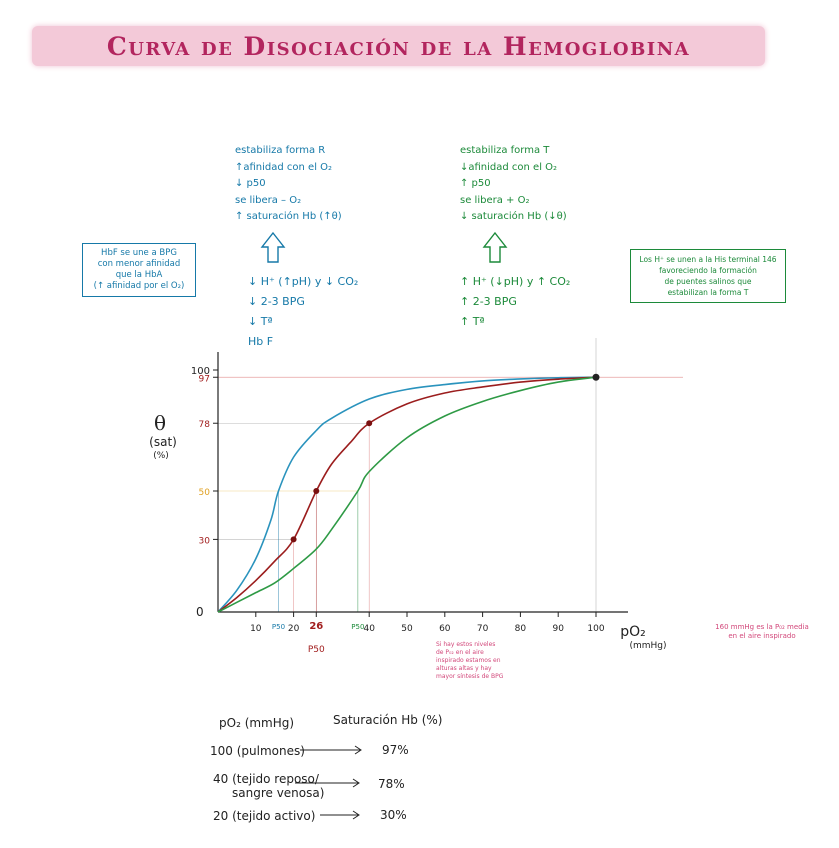 Image resolution: width=839 pixels, height=848 pixels. I want to click on left-line: ↑afinidad con el O₂, so click(284, 167).